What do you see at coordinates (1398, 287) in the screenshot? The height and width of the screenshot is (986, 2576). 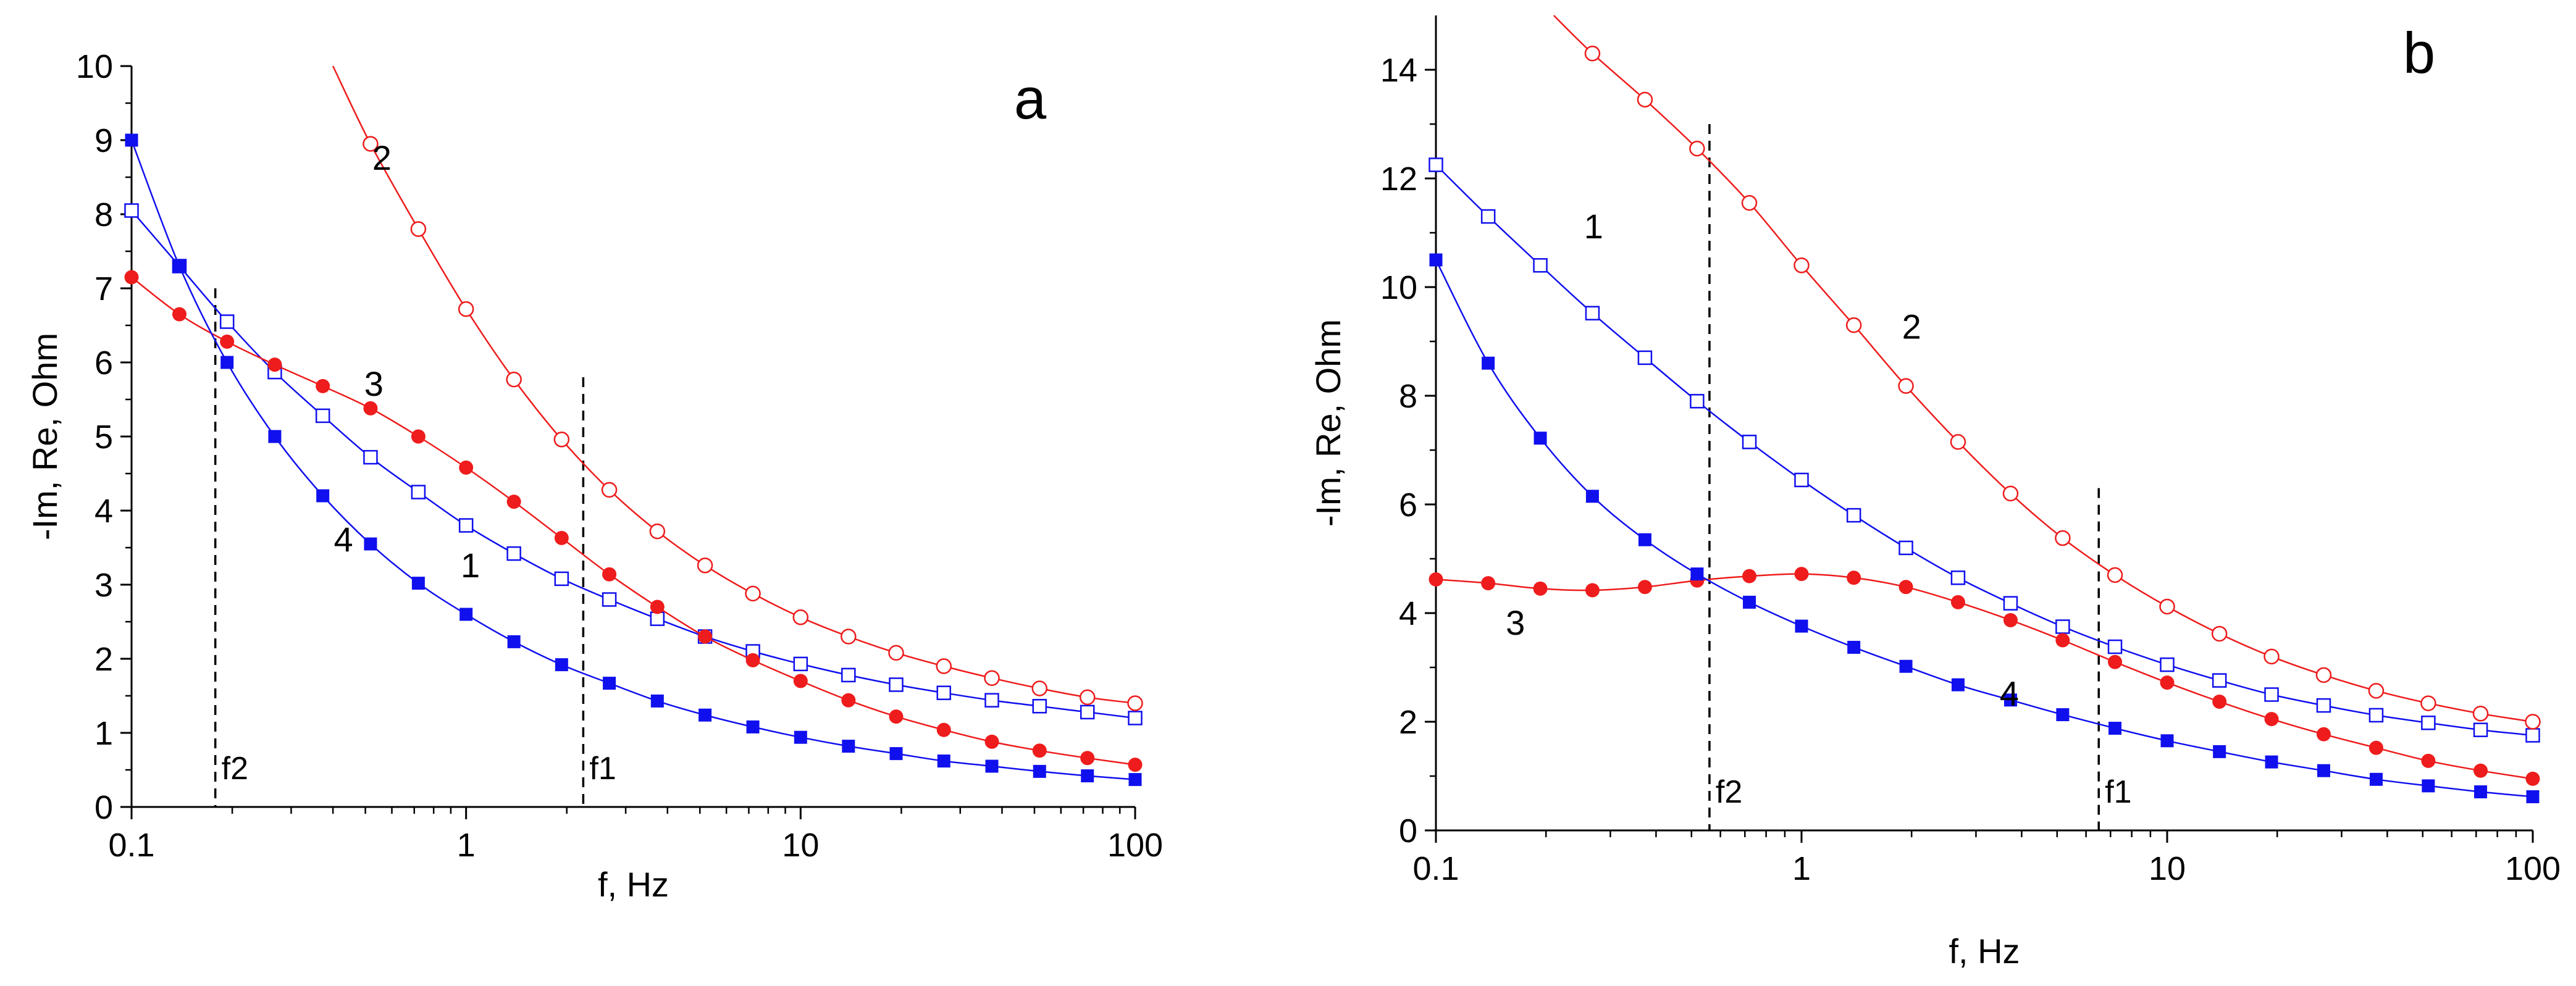 I see `y-tick-label: 10` at bounding box center [1398, 287].